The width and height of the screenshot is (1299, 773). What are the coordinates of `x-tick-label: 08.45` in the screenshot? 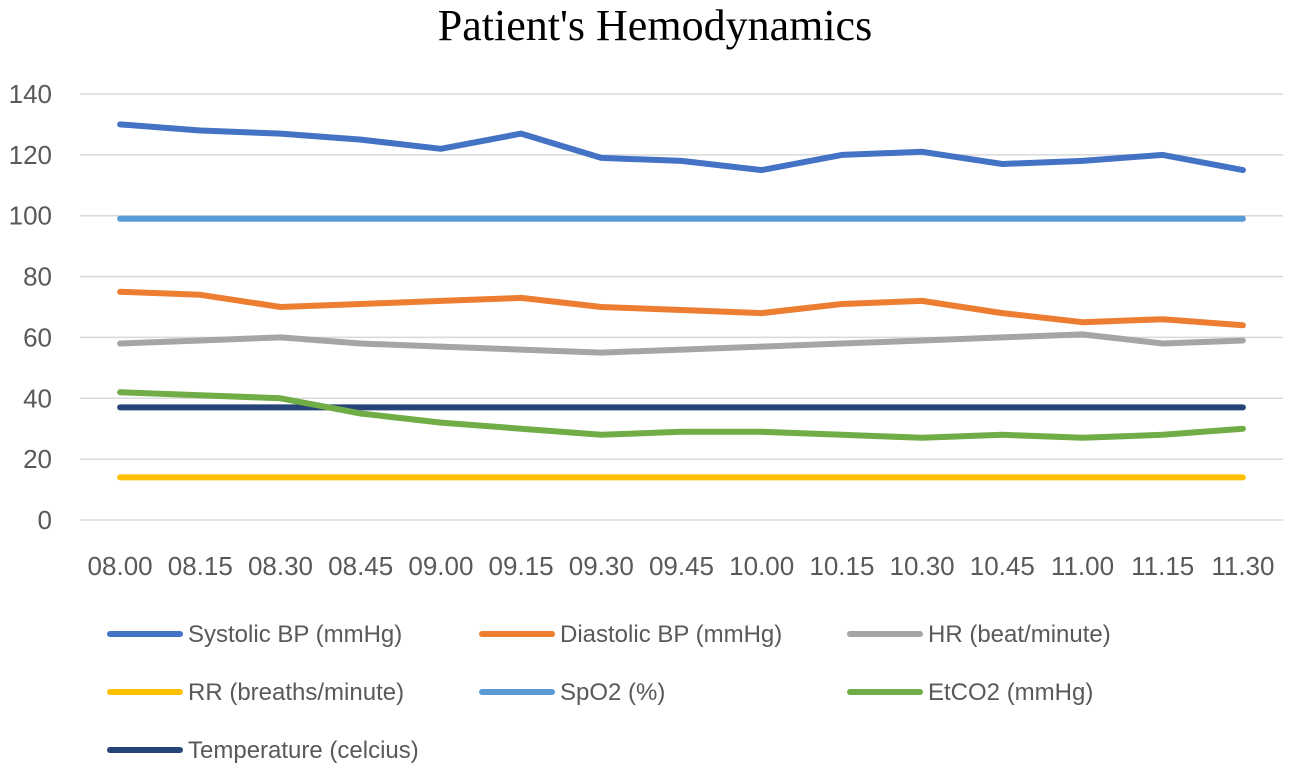 It's located at (360, 566).